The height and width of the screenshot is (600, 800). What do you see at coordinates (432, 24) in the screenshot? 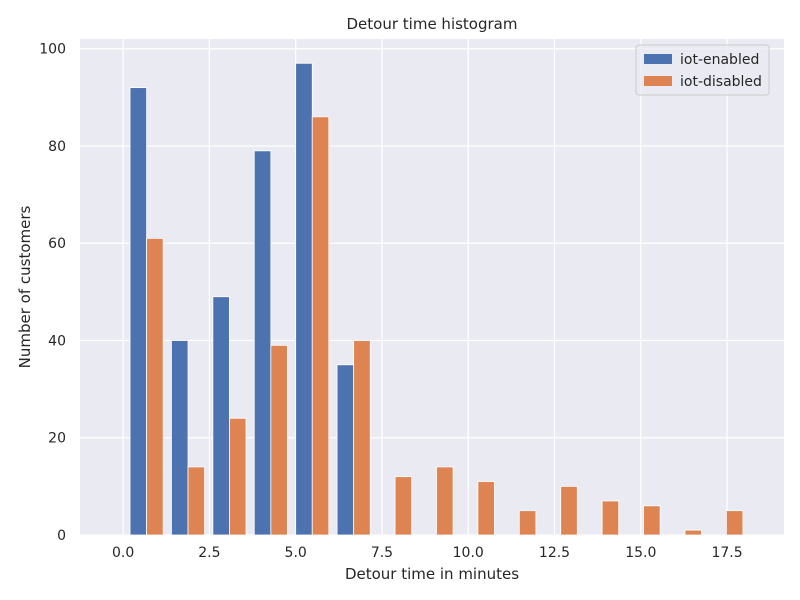
I see `chart-title: Detour time histogram` at bounding box center [432, 24].